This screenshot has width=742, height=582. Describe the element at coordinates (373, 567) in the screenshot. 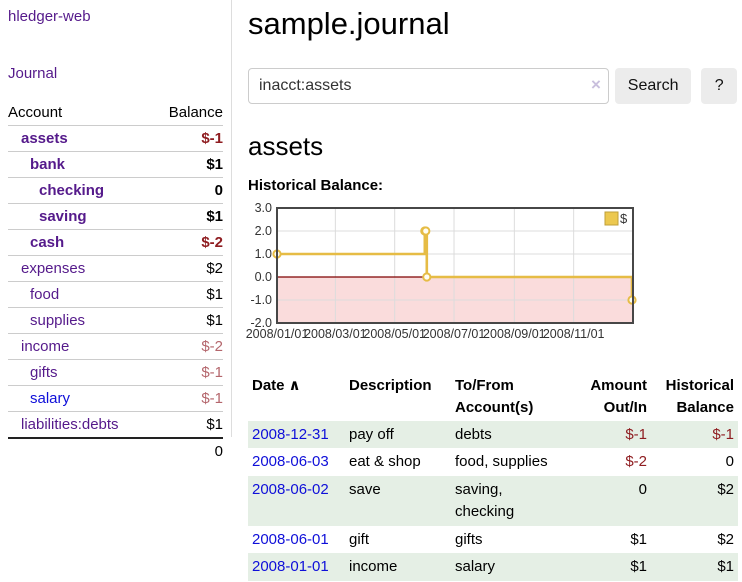

I see `register-cell-description: income` at that location.